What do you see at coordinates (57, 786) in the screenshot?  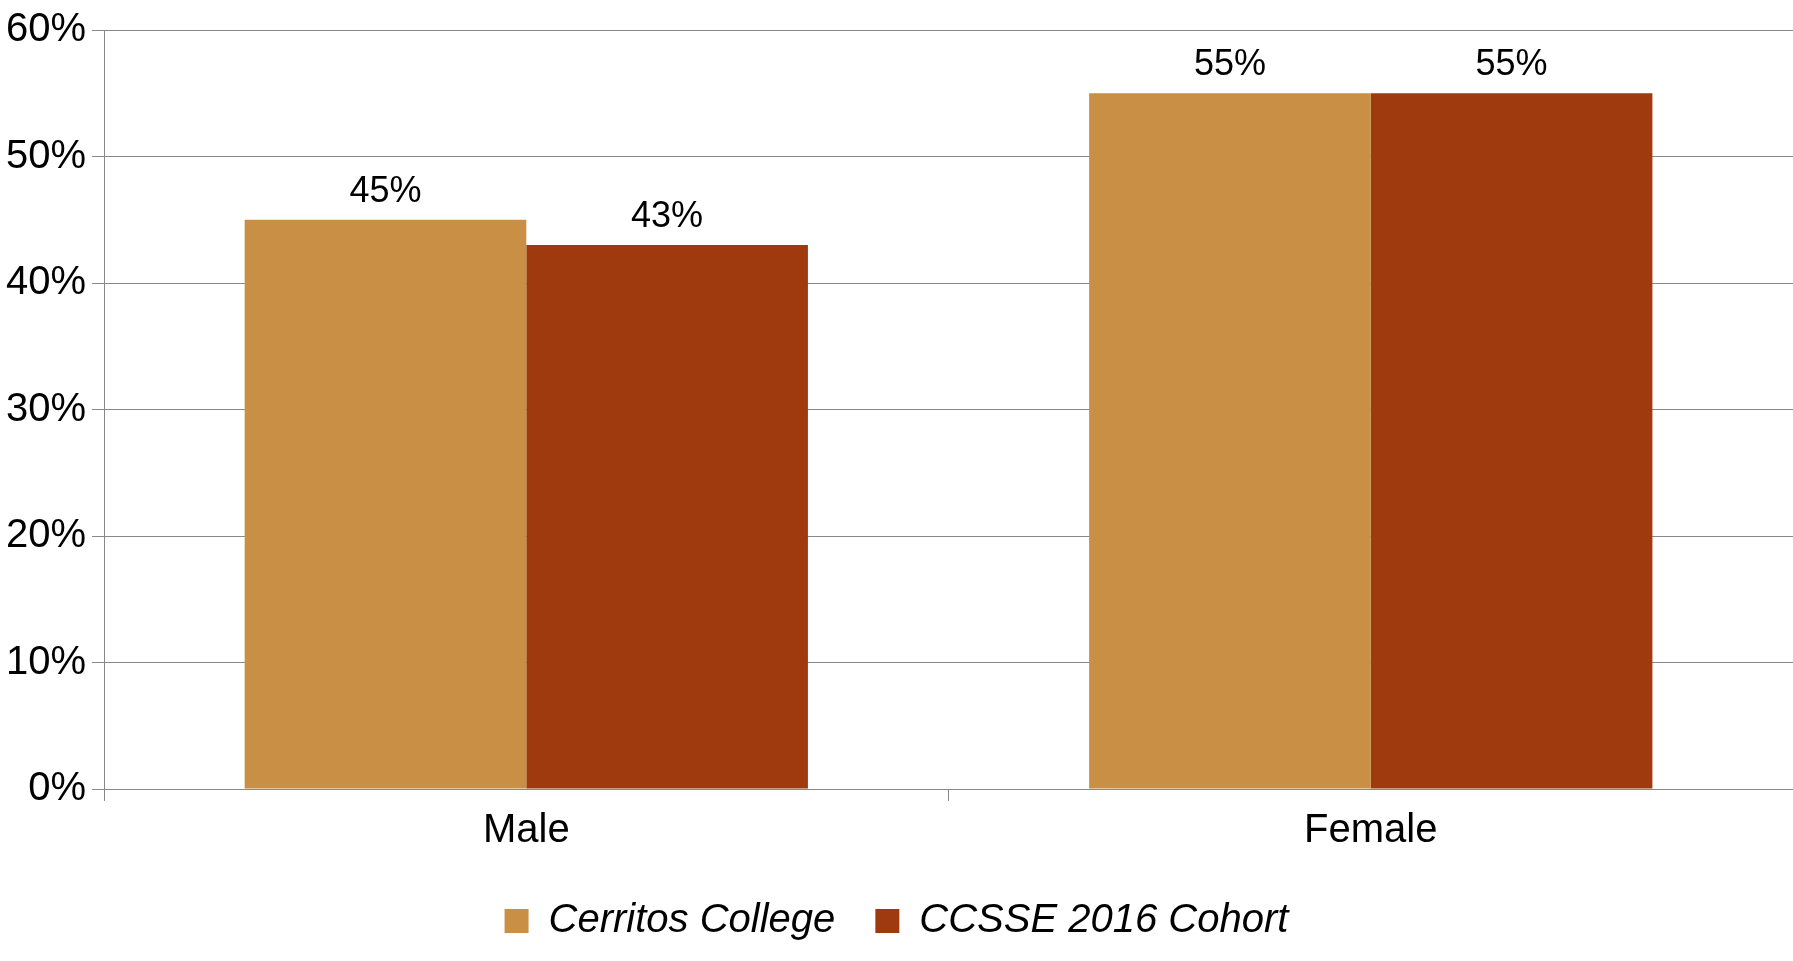 I see `y-tick-label: 0%` at bounding box center [57, 786].